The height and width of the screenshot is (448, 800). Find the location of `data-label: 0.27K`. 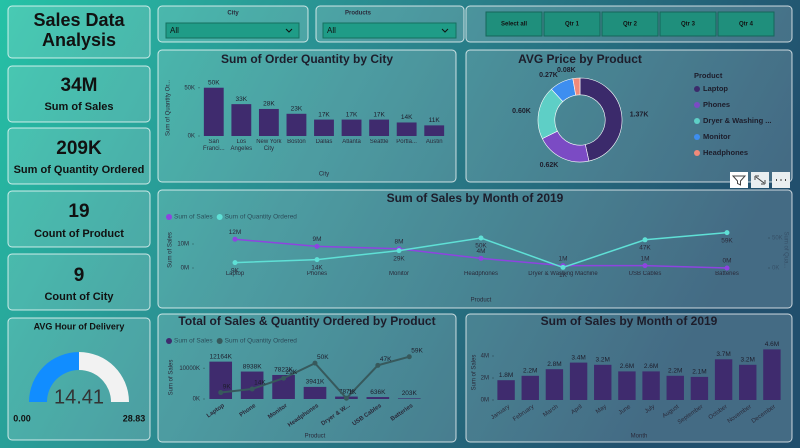

data-label: 0.27K is located at coordinates (548, 75).